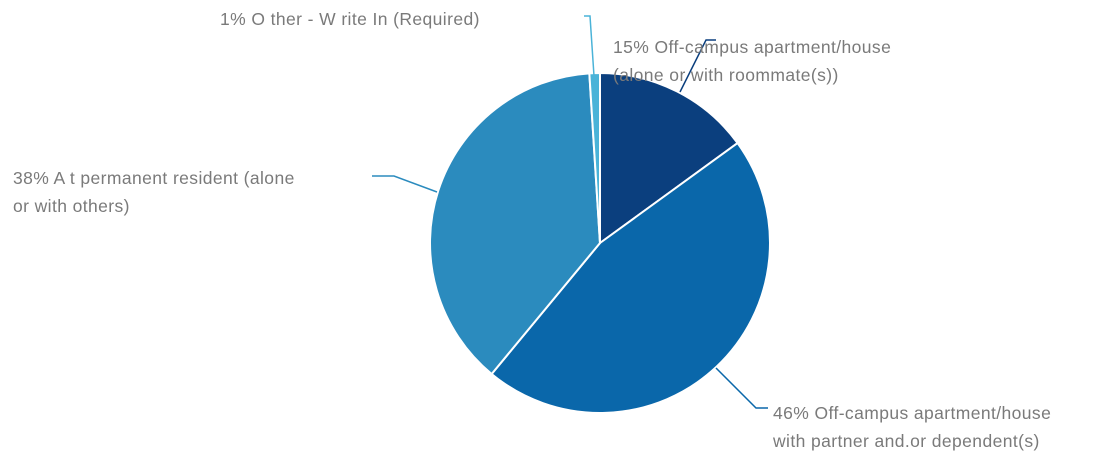 The height and width of the screenshot is (459, 1120). Describe the element at coordinates (726, 75) in the screenshot. I see `slice-label-line: (alone or with roommate(s))` at that location.